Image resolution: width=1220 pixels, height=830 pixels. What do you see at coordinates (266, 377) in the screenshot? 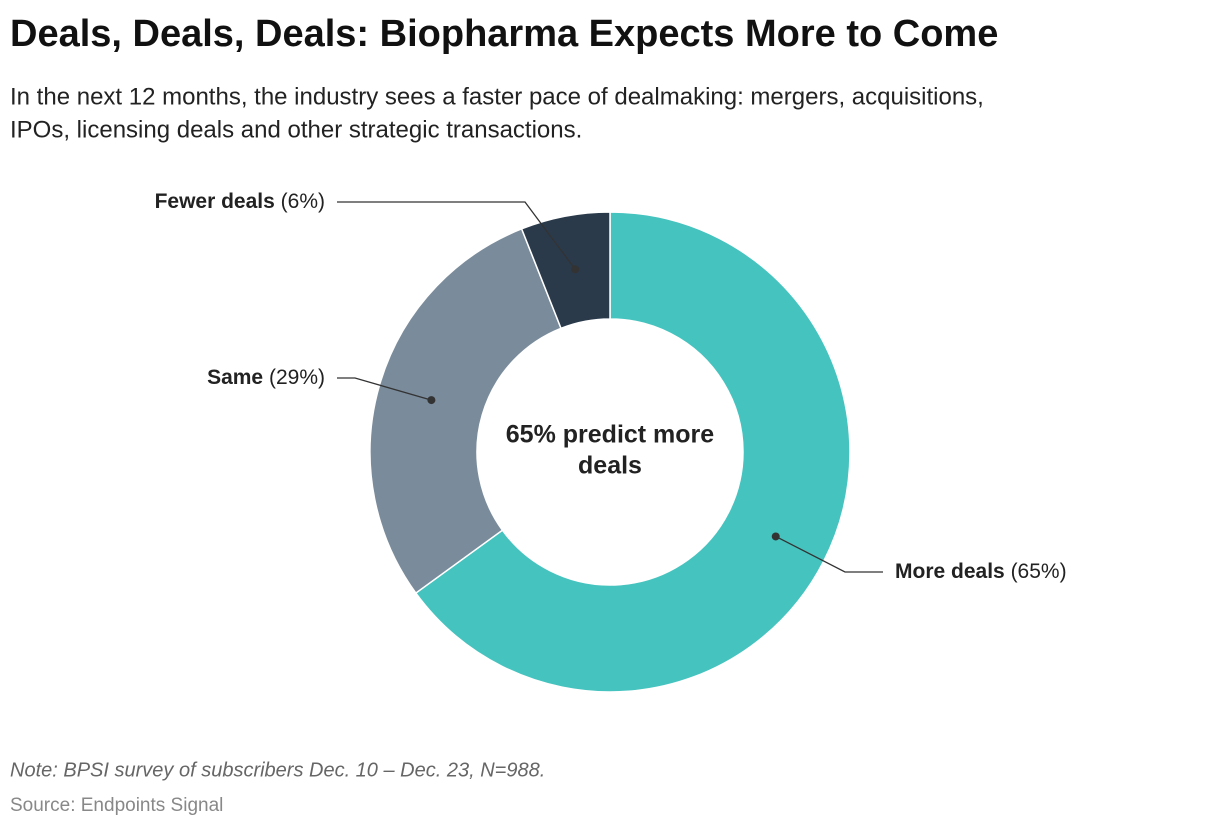
I see `slice-label: Same (29%)` at bounding box center [266, 377].